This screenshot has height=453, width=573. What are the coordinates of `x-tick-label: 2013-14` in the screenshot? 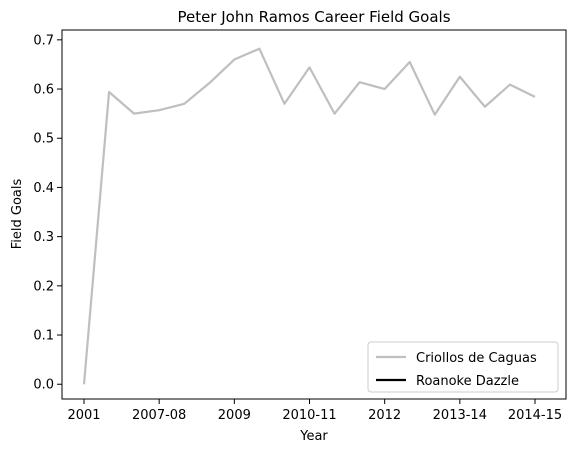 It's located at (460, 415).